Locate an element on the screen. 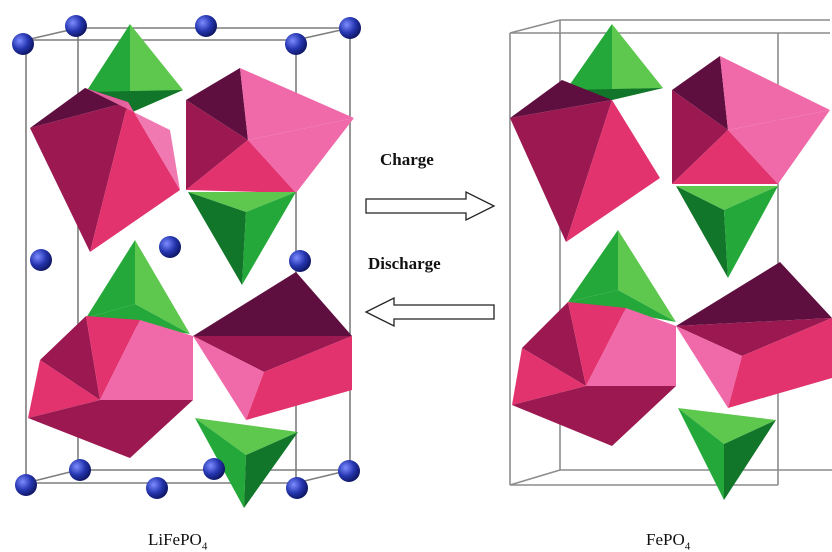 The width and height of the screenshot is (832, 552). fepo4-feo6-octahedron-upper-left is located at coordinates (585, 161).